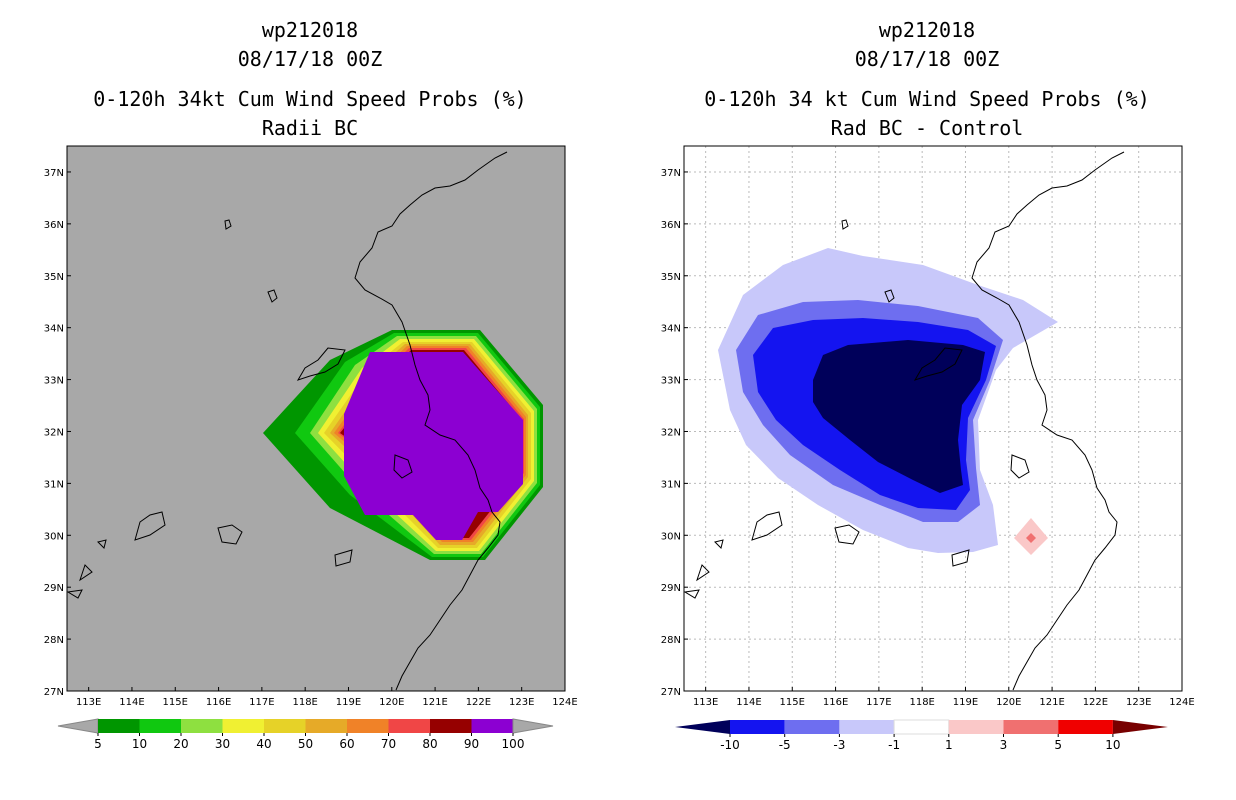 This screenshot has width=1236, height=800. I want to click on colorbar-label: 100, so click(513, 744).